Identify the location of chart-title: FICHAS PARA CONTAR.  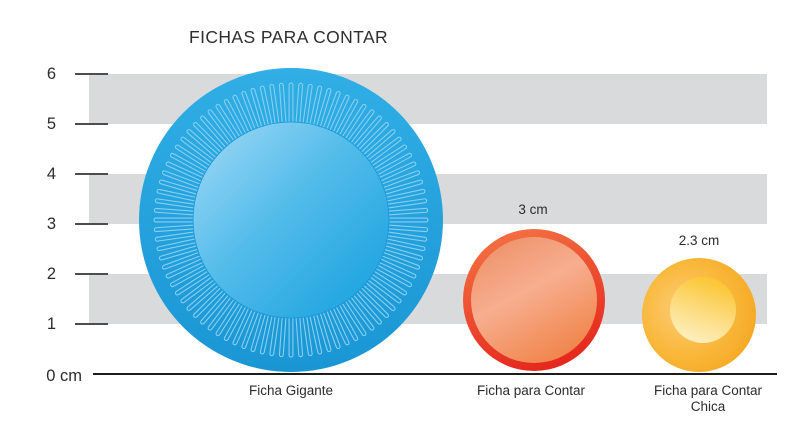
(289, 37).